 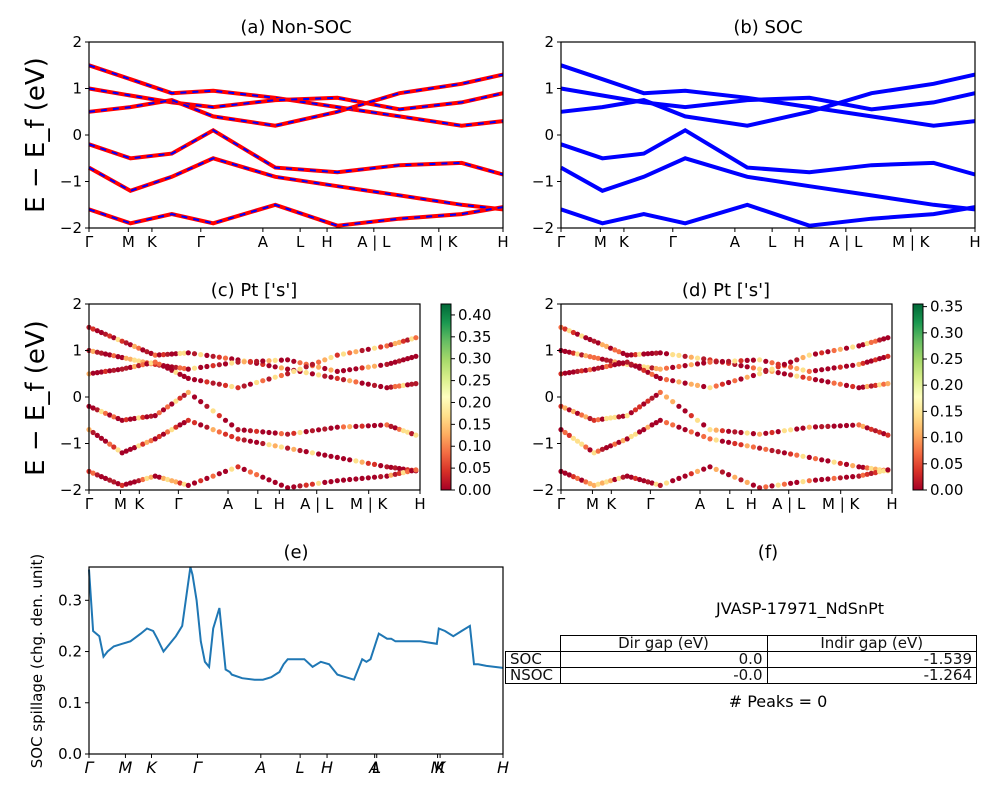 What do you see at coordinates (474, 402) in the screenshot?
I see `colorbar-tick-label: 0.20` at bounding box center [474, 402].